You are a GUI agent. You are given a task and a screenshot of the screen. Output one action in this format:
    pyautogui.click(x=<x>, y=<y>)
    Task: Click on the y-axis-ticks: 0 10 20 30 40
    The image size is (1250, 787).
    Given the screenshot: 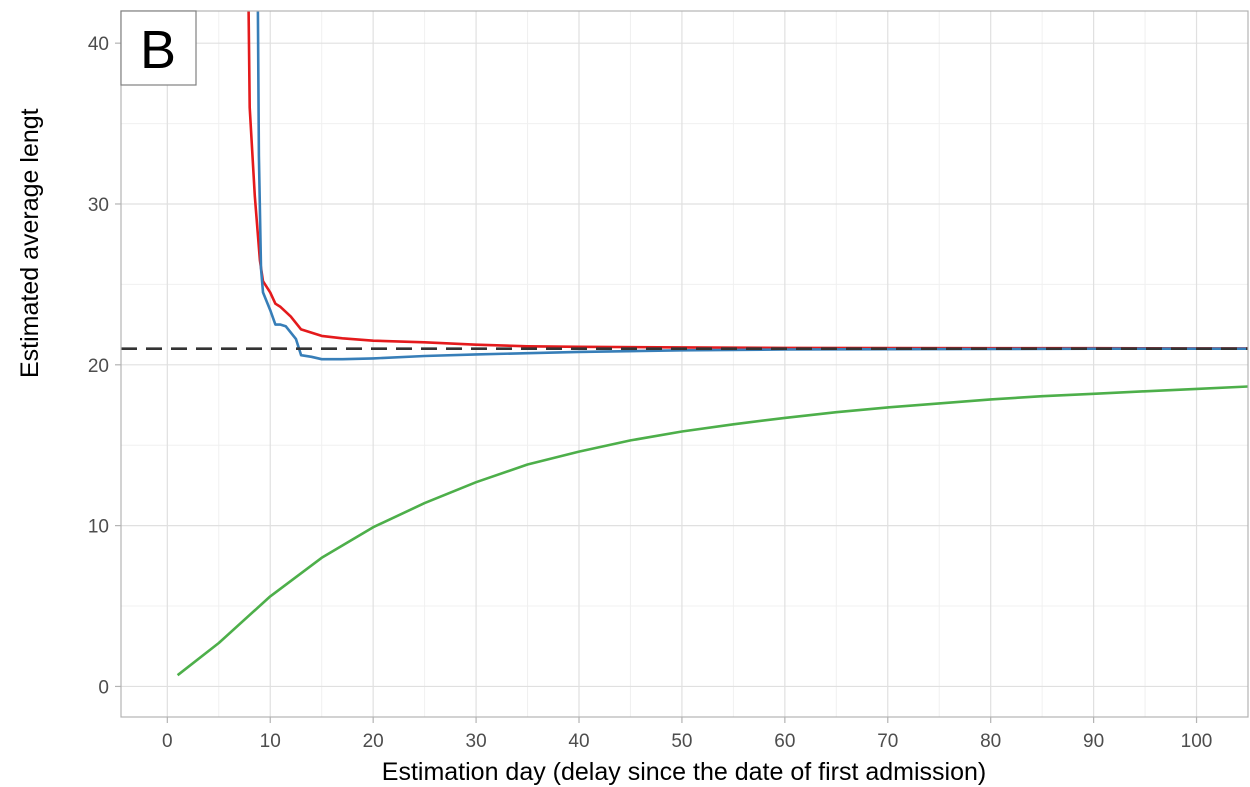 What is the action you would take?
    pyautogui.click(x=104, y=366)
    